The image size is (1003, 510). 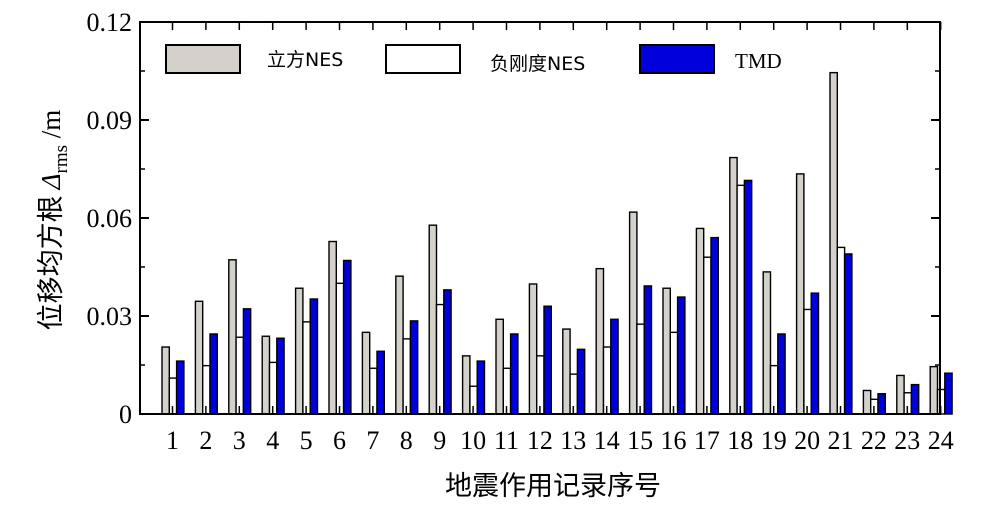 What do you see at coordinates (907, 440) in the screenshot?
I see `x-tick-label-23: 23` at bounding box center [907, 440].